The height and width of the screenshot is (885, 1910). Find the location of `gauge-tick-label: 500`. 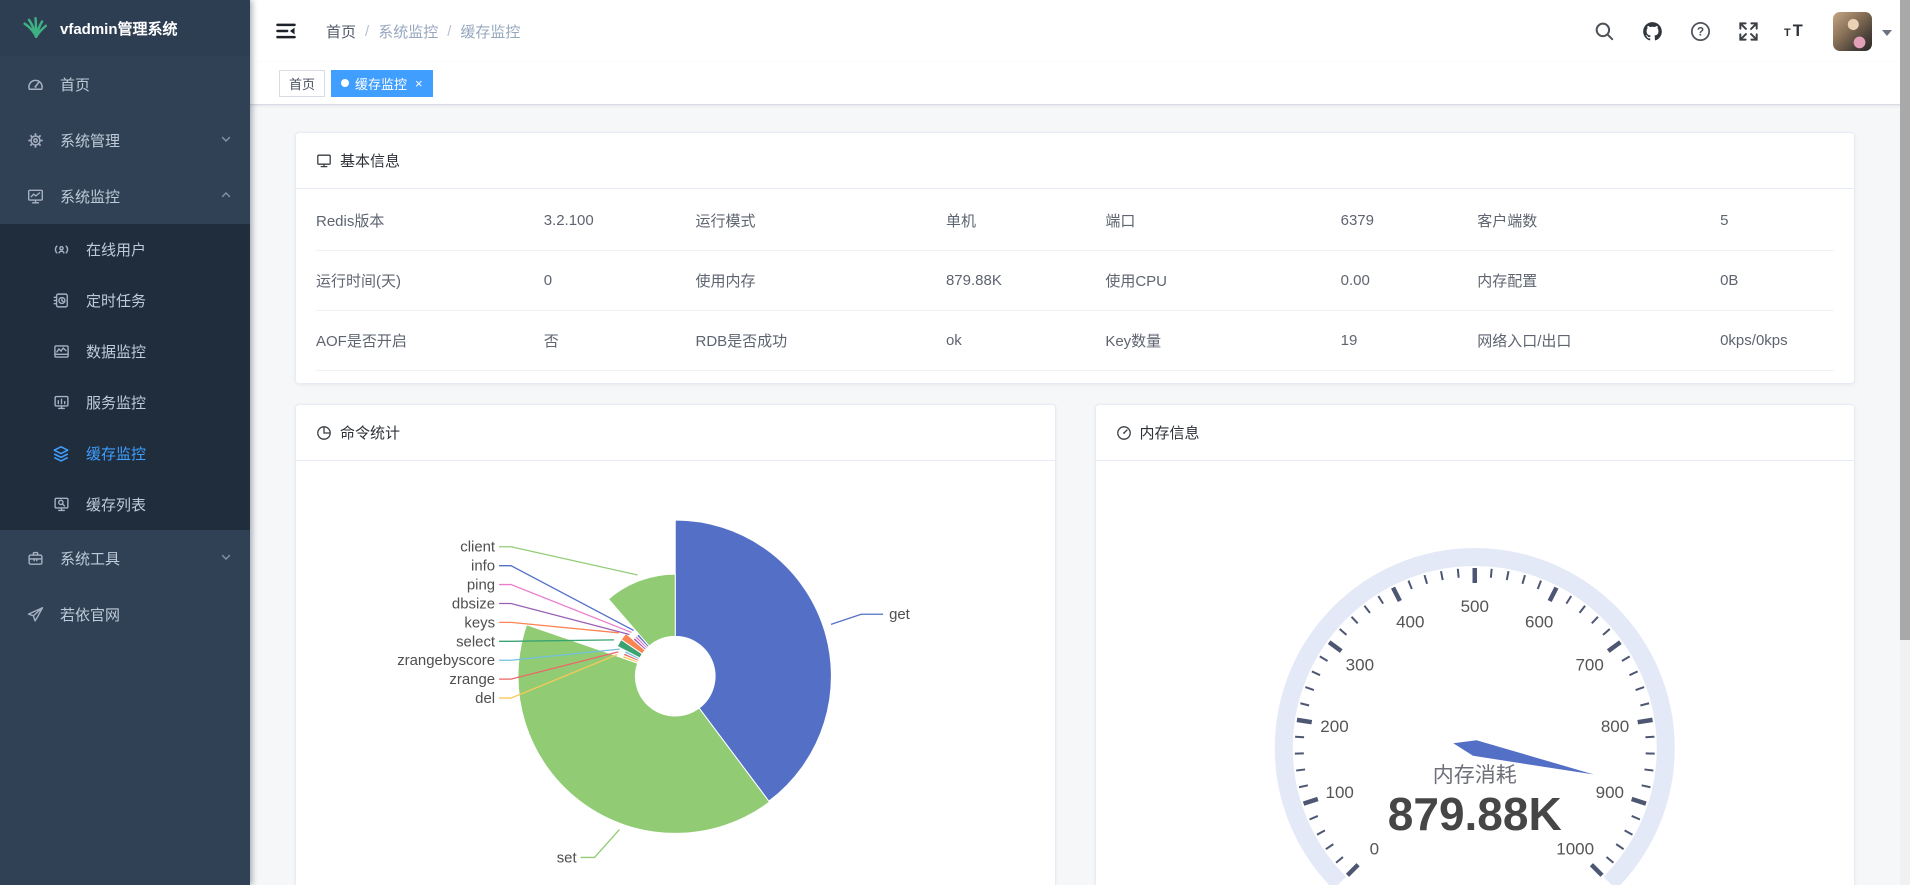

gauge-tick-label: 500 is located at coordinates (1474, 606).